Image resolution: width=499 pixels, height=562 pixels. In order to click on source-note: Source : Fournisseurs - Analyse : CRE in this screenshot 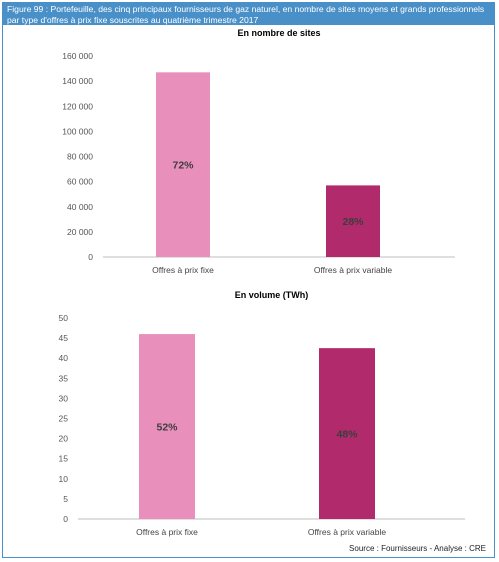, I will do `click(417, 548)`.